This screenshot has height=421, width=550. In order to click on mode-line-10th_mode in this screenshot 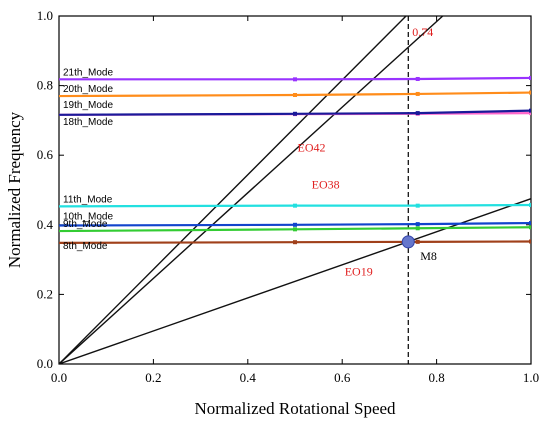, I will do `click(295, 224)`.